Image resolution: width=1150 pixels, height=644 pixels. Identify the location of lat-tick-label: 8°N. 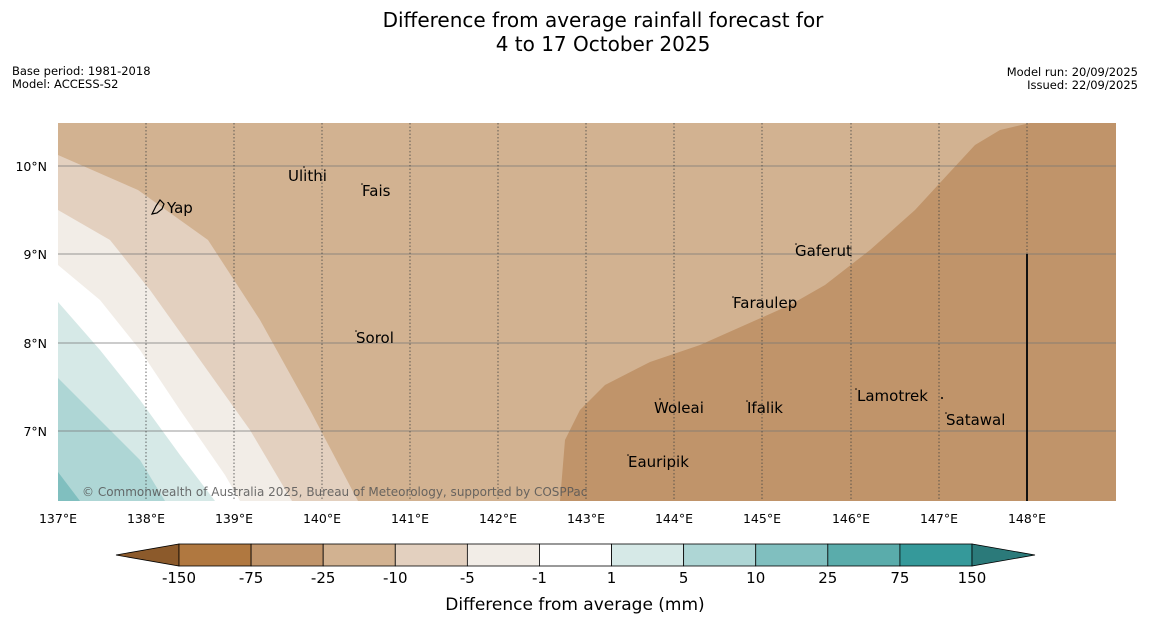
(35, 343).